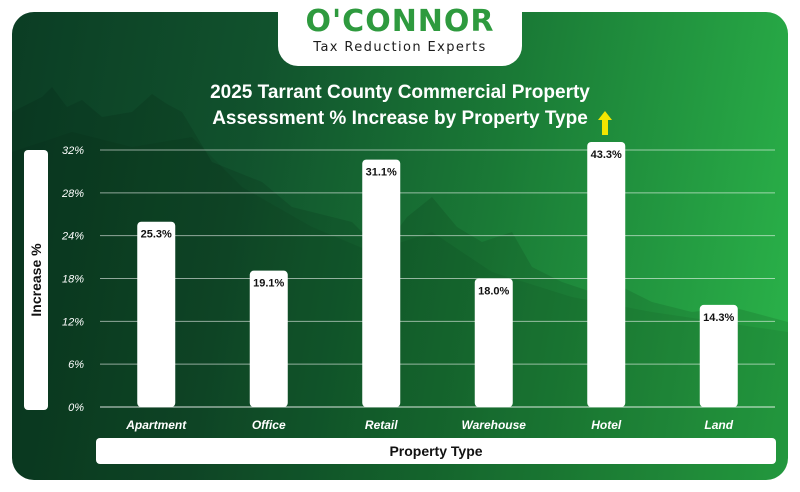  Describe the element at coordinates (718, 425) in the screenshot. I see `x-tick-label: Land` at that location.